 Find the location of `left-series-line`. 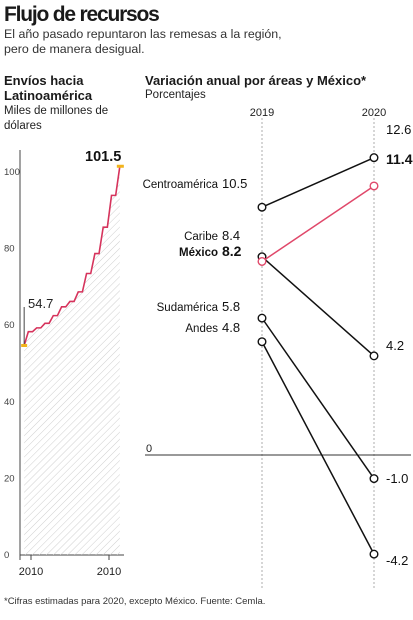

left-series-line is located at coordinates (72, 256).